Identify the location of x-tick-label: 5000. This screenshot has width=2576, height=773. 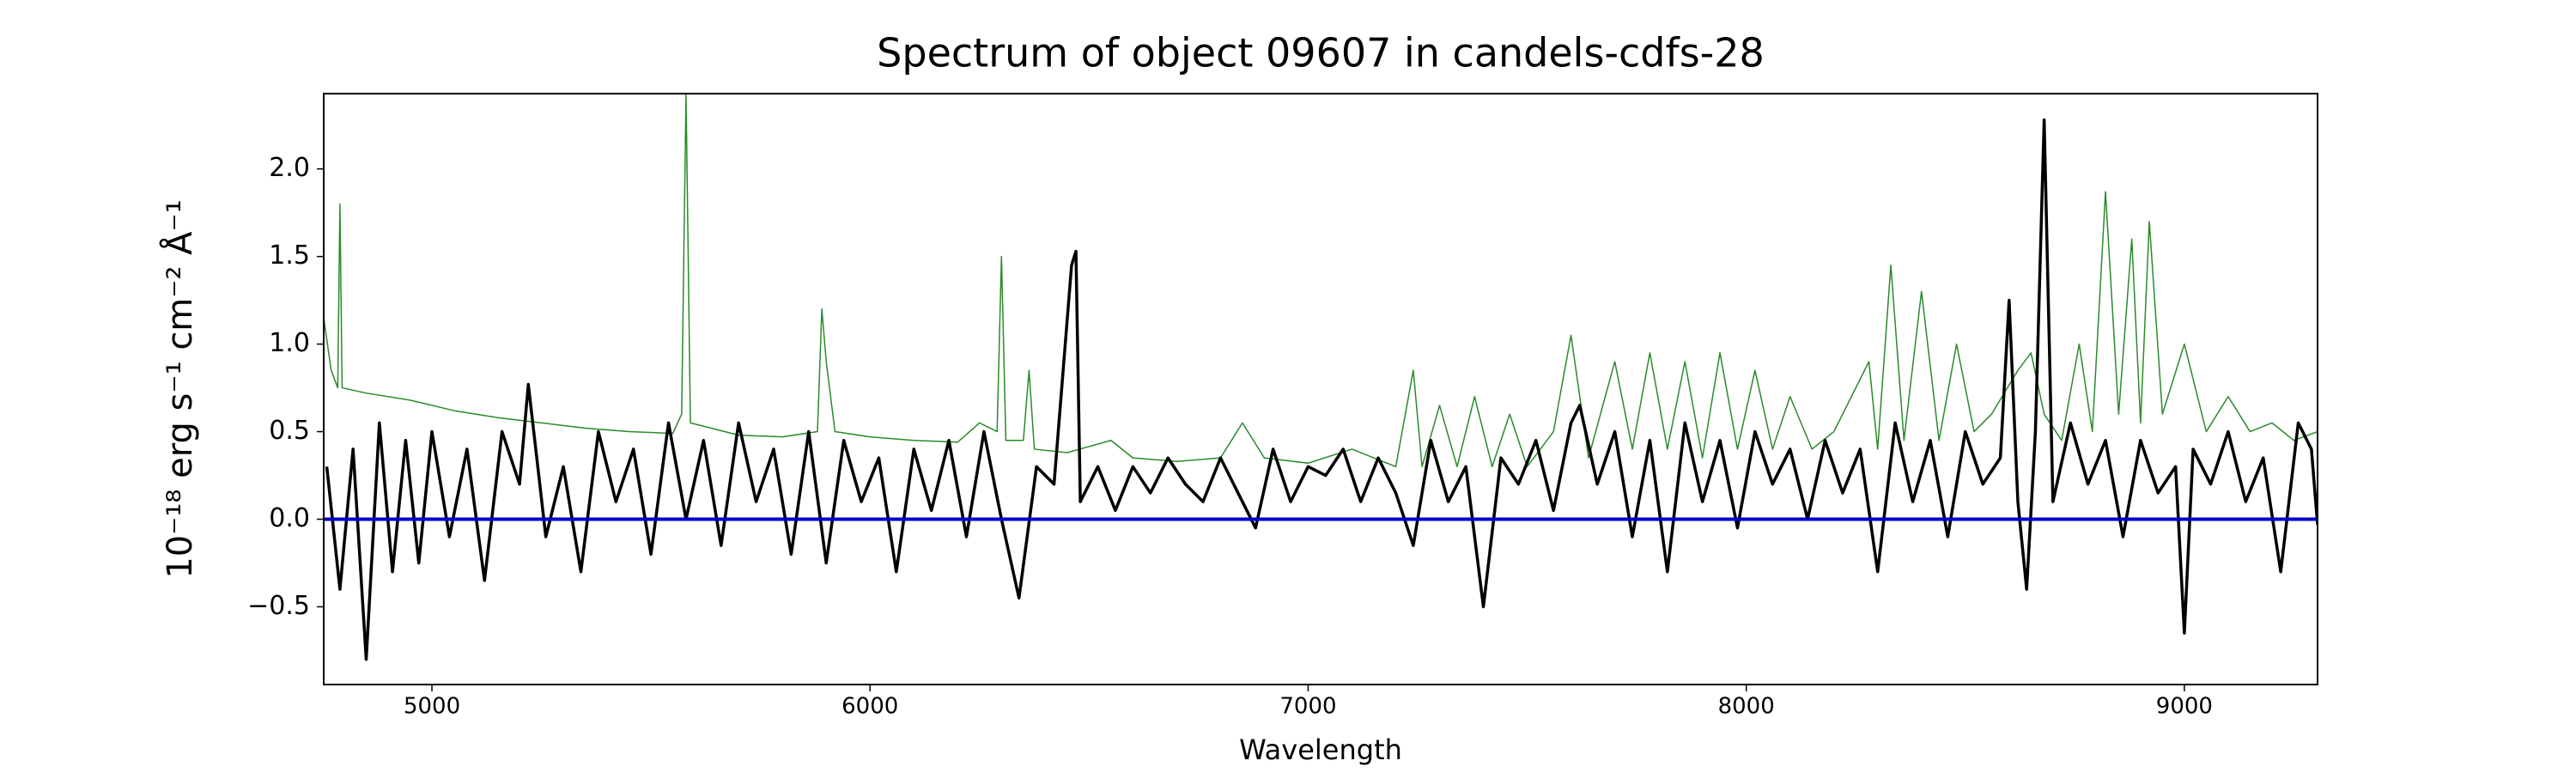
(432, 707).